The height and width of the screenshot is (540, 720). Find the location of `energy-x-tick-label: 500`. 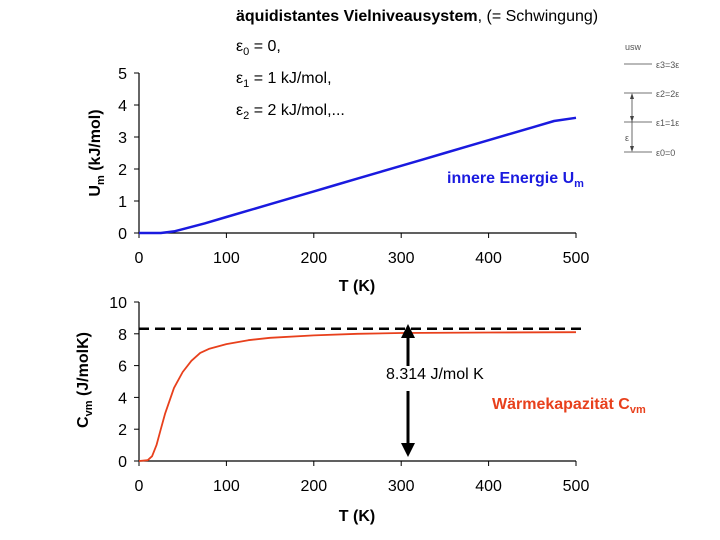

energy-x-tick-label: 500 is located at coordinates (576, 258).